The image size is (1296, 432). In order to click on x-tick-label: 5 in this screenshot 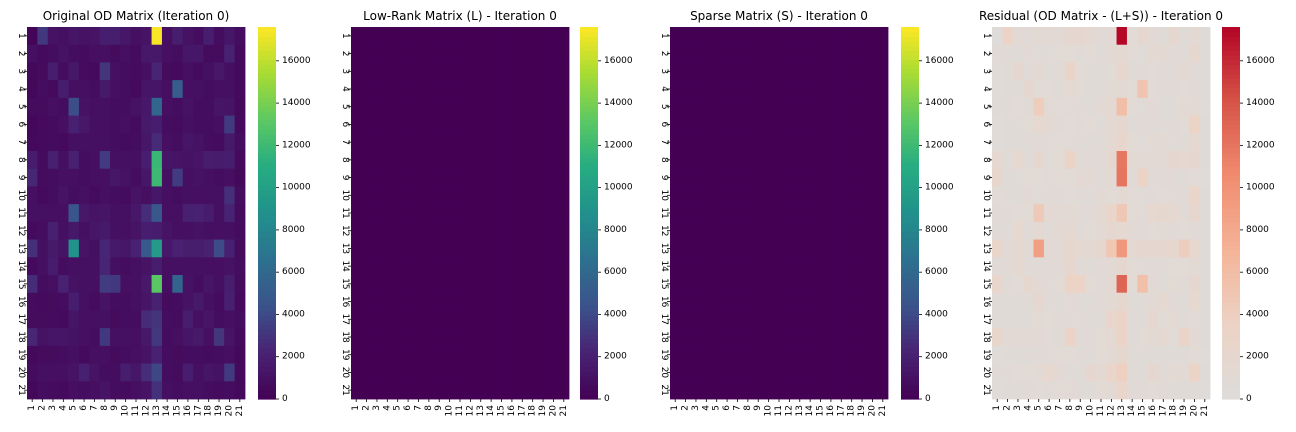, I will do `click(74, 408)`.